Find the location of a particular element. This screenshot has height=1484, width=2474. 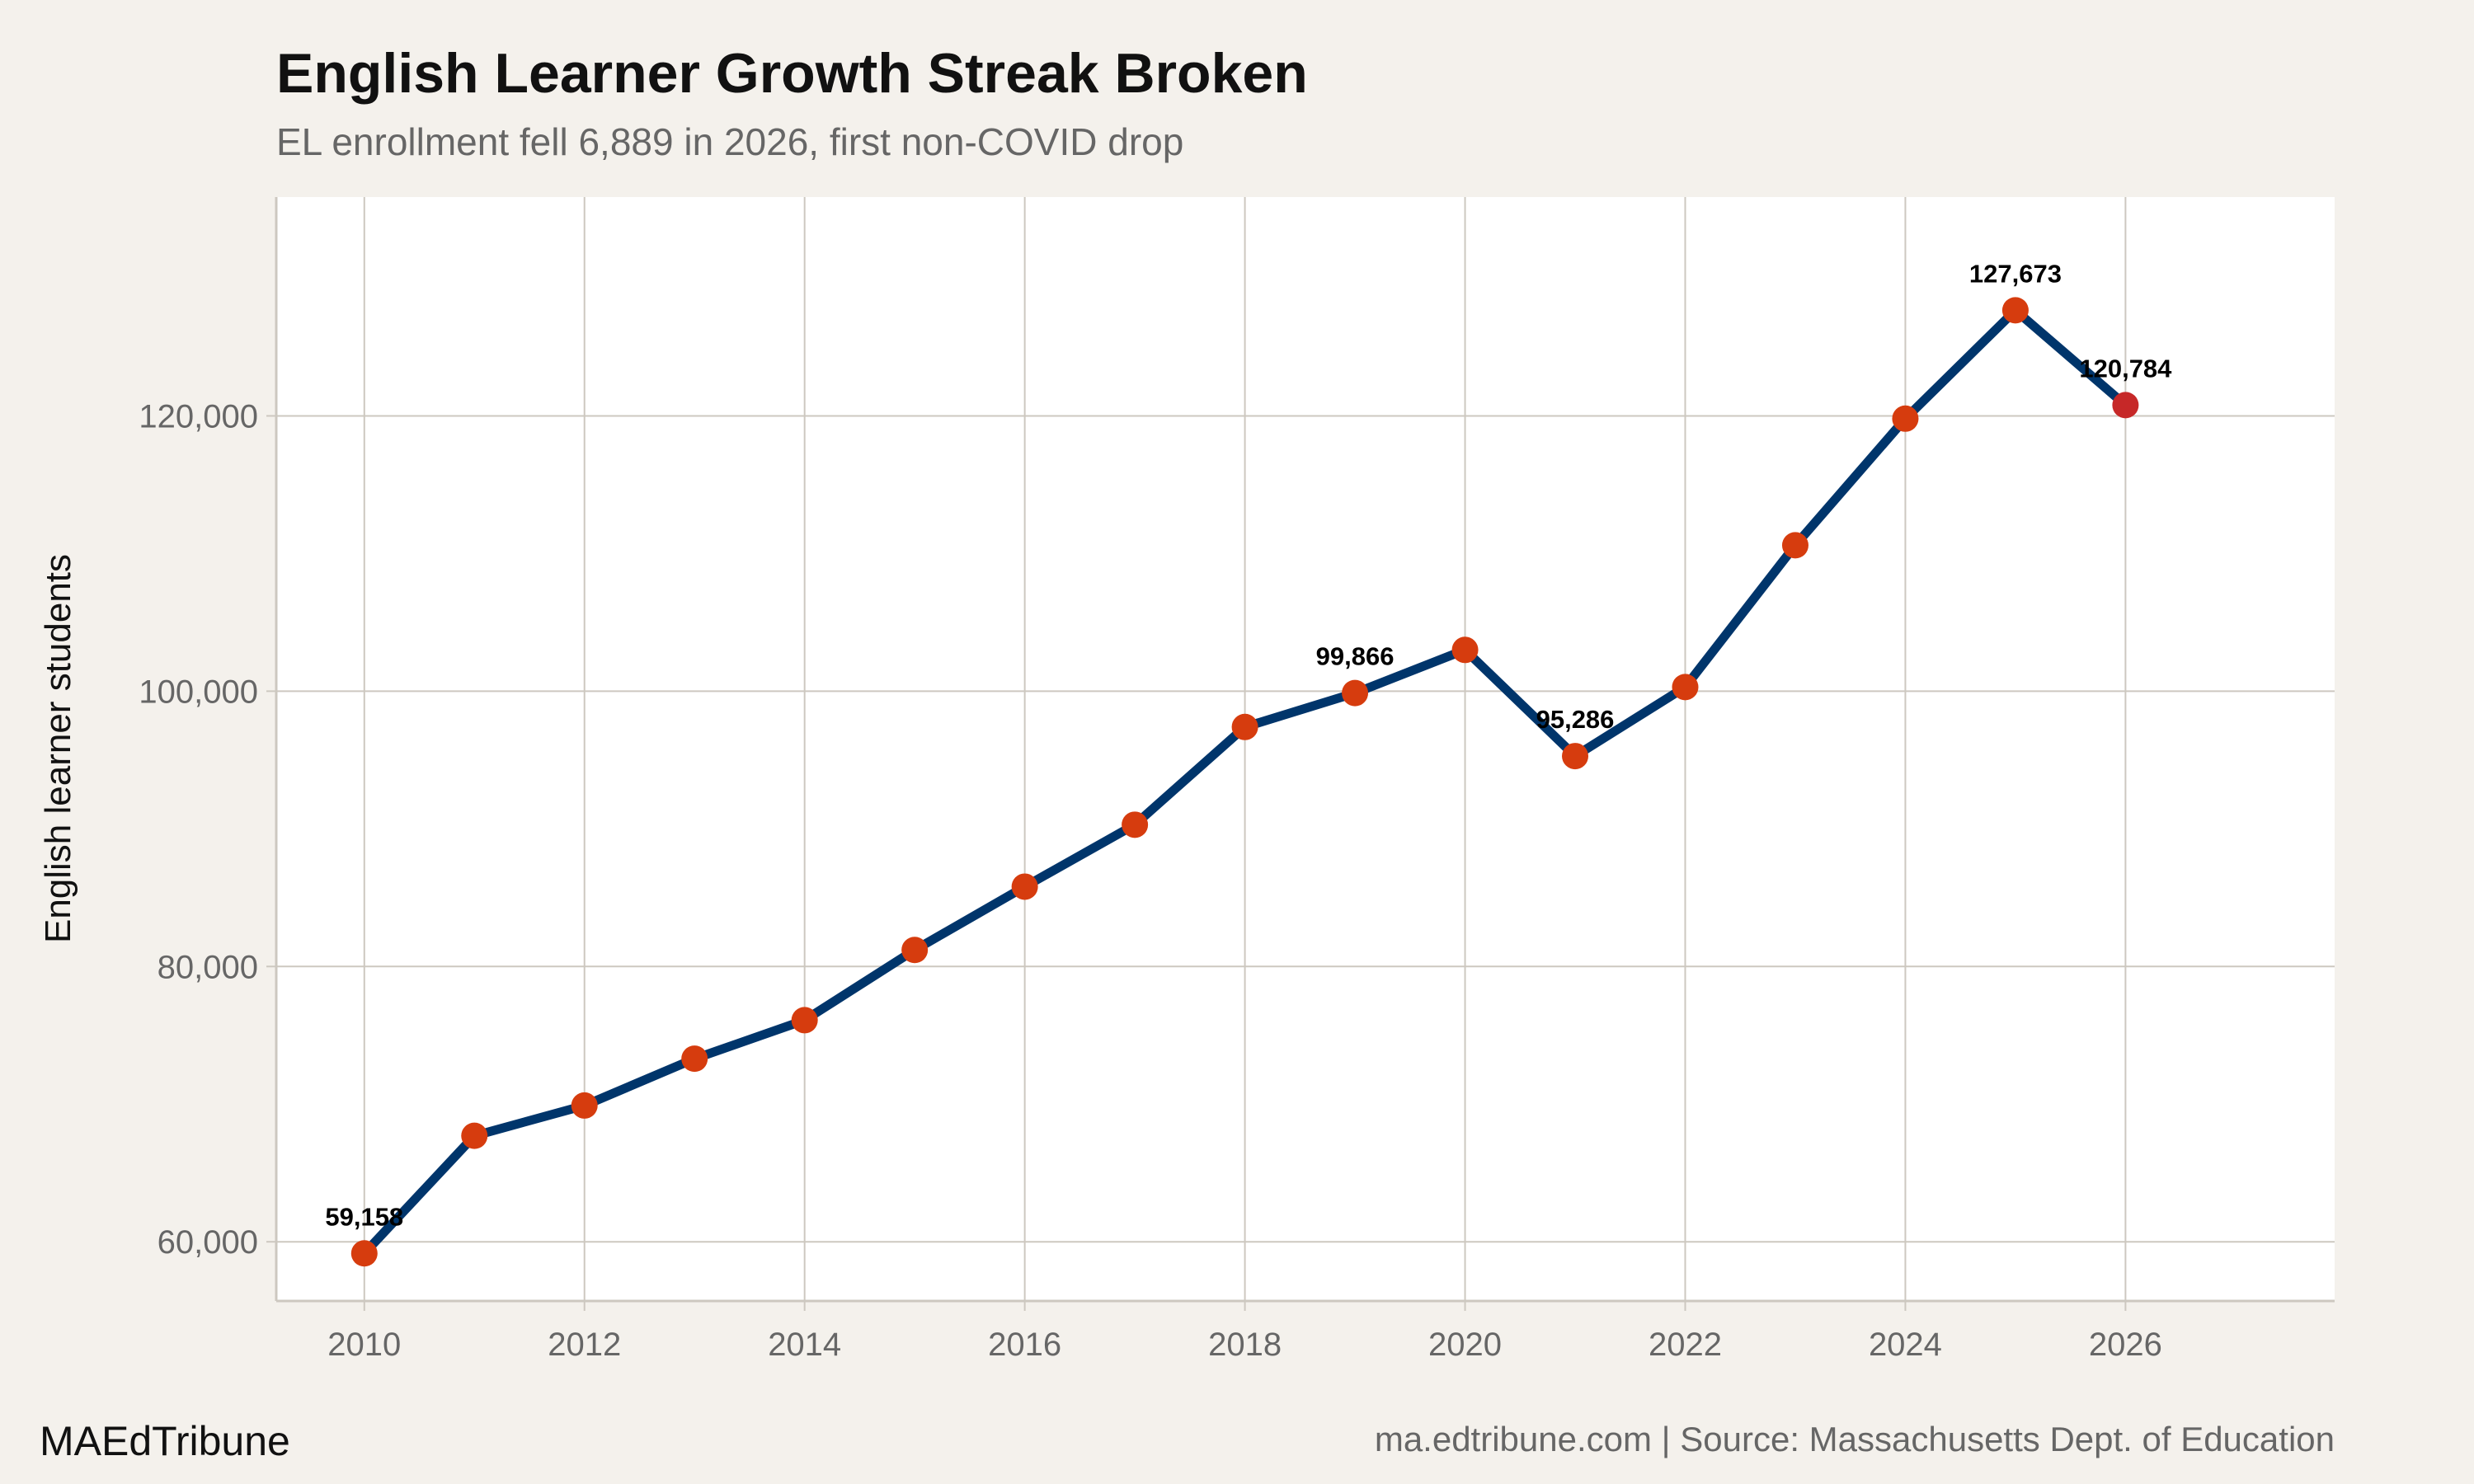

y-tick-label: 100,000 is located at coordinates (198, 692).